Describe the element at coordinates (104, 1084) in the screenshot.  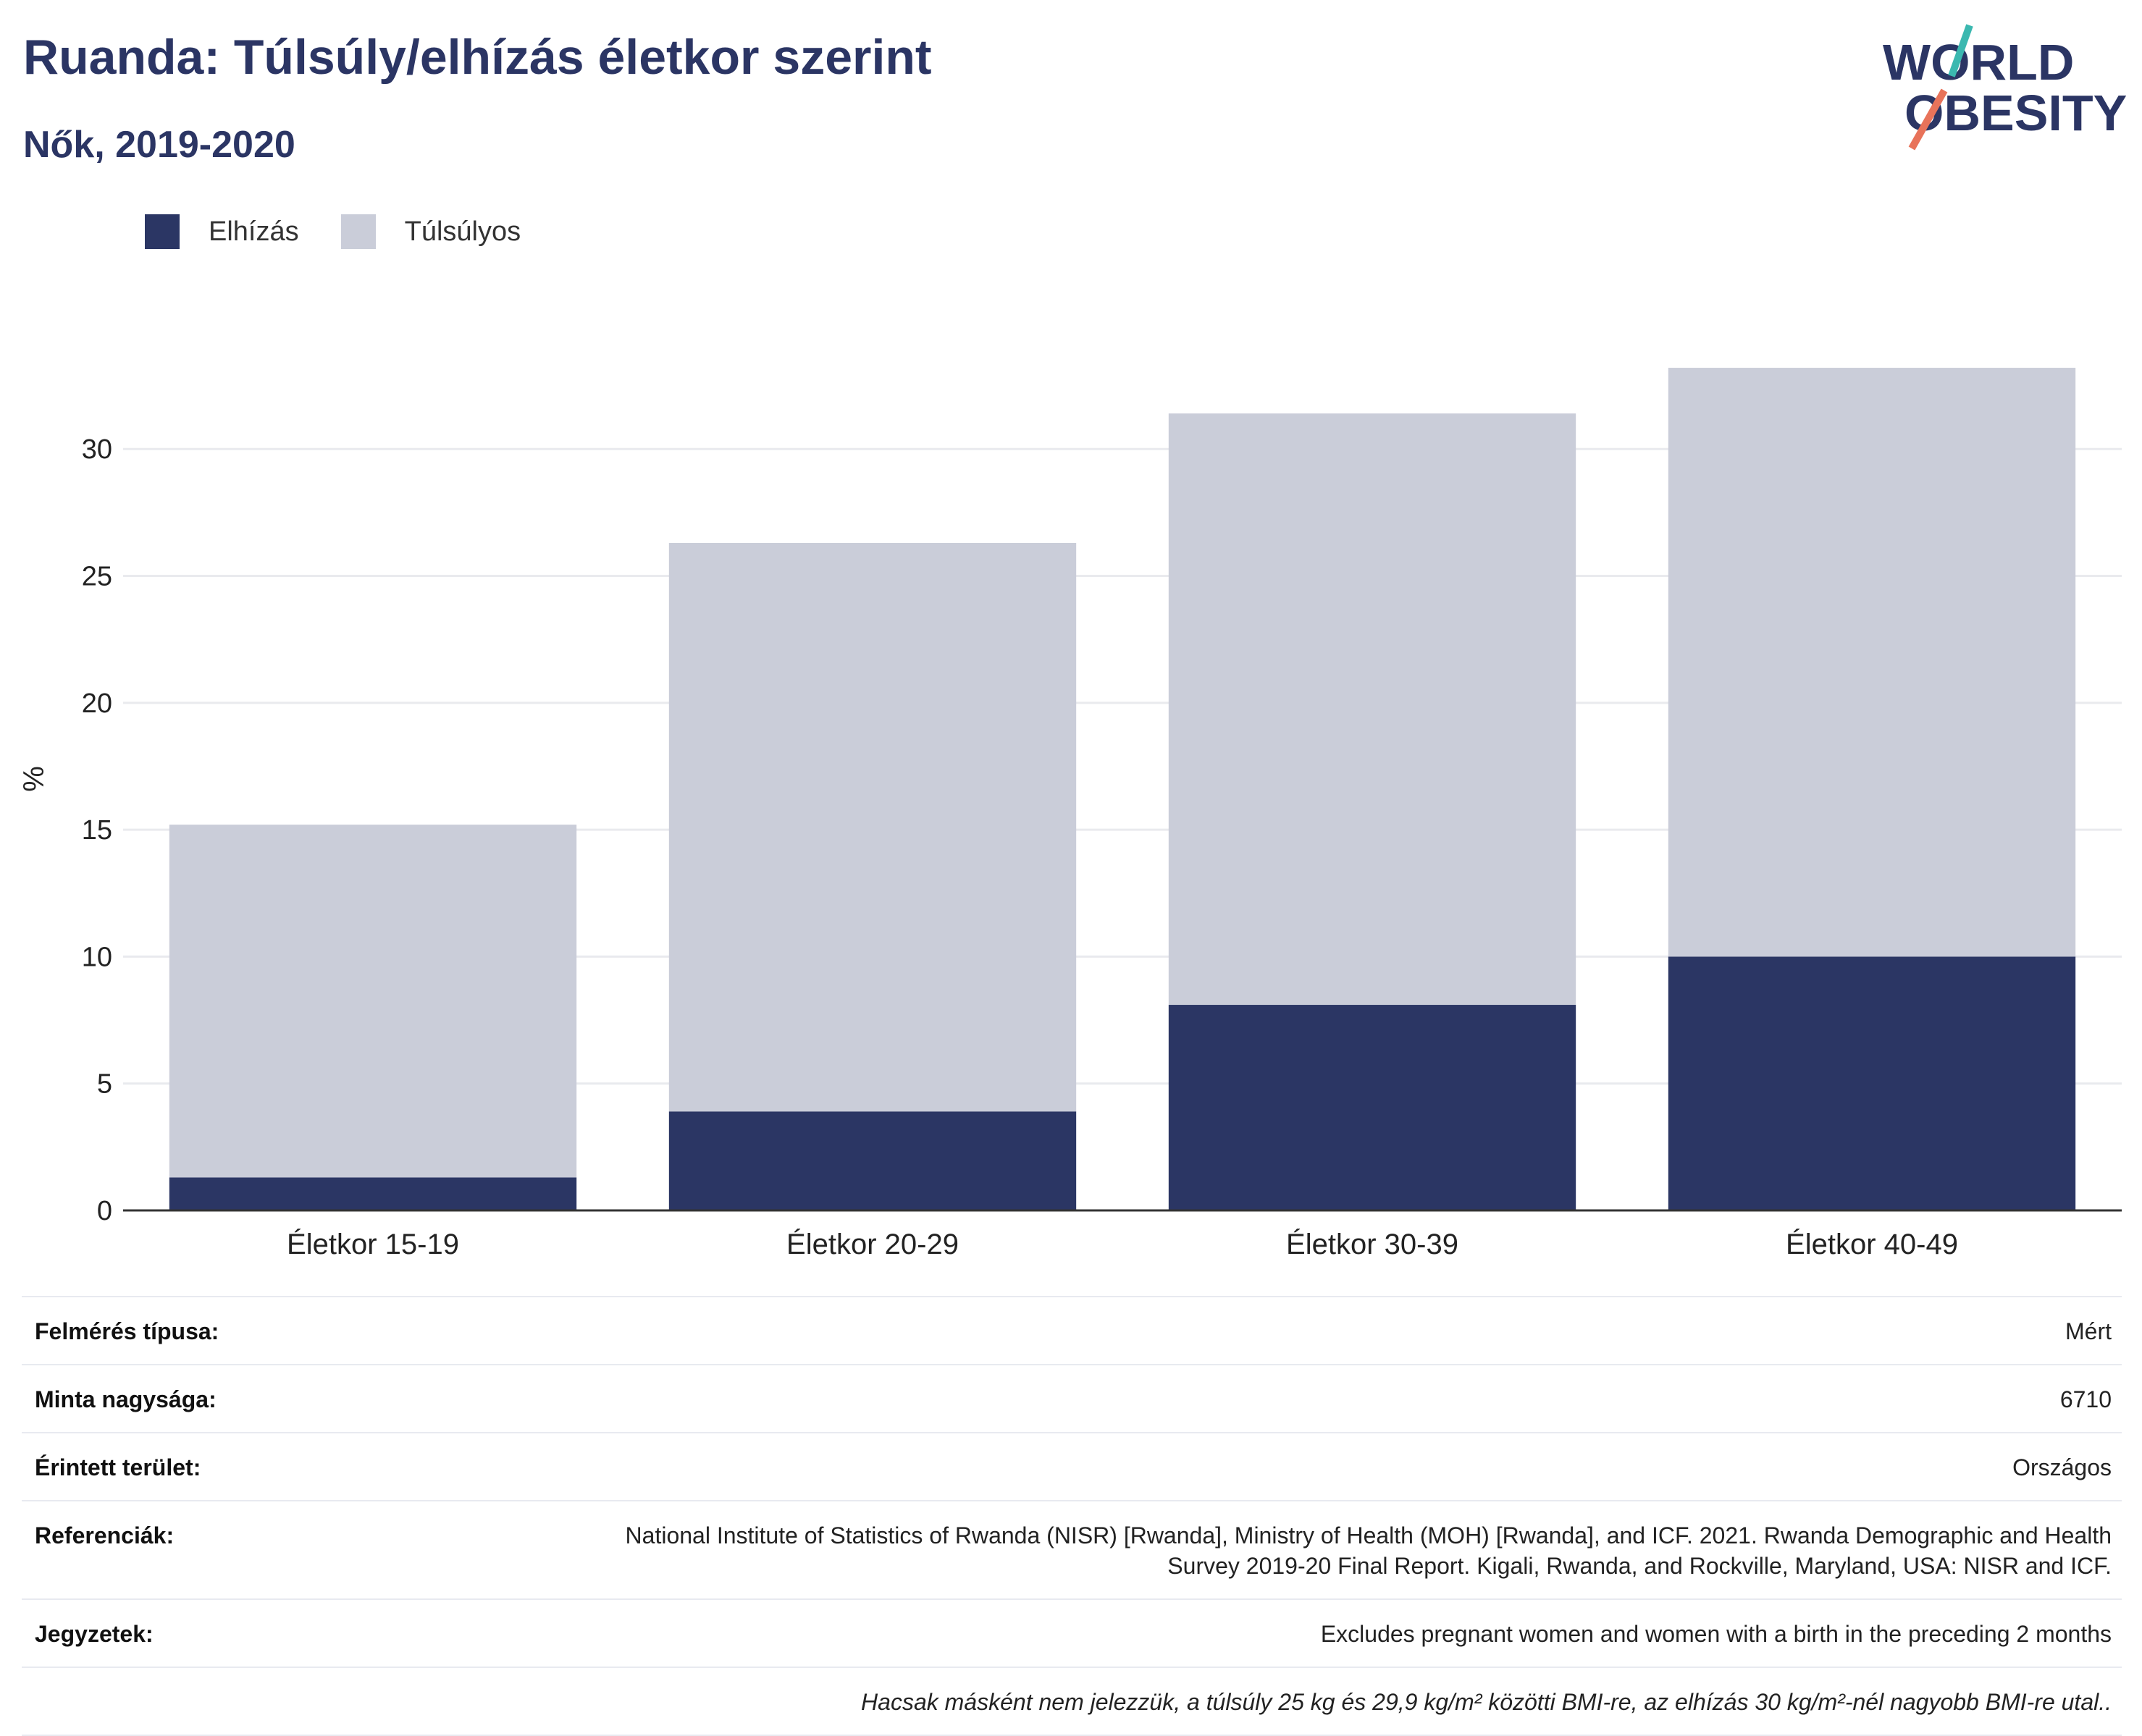
I see `y-tick-label: 5` at that location.